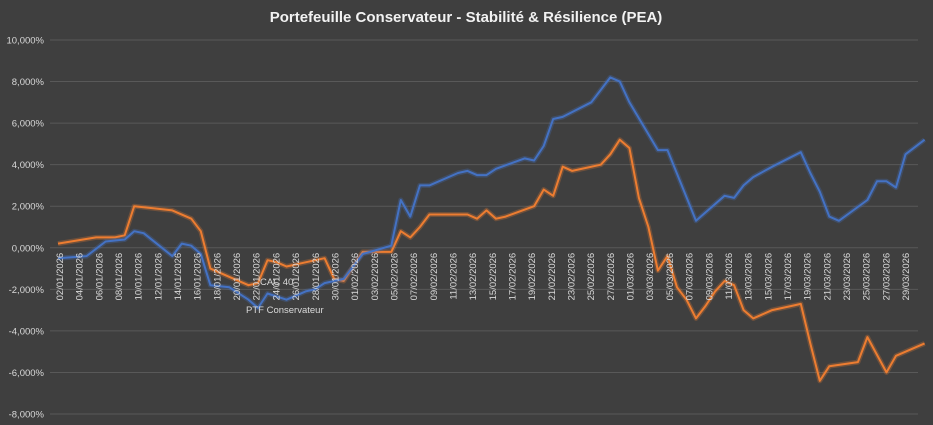  Describe the element at coordinates (827, 277) in the screenshot. I see `x-tick-label: 21/03/2026` at that location.